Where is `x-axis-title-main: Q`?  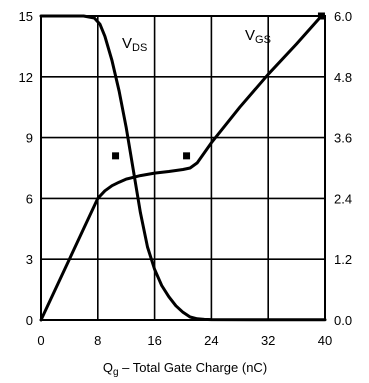 x-axis-title-main: Q is located at coordinates (108, 367).